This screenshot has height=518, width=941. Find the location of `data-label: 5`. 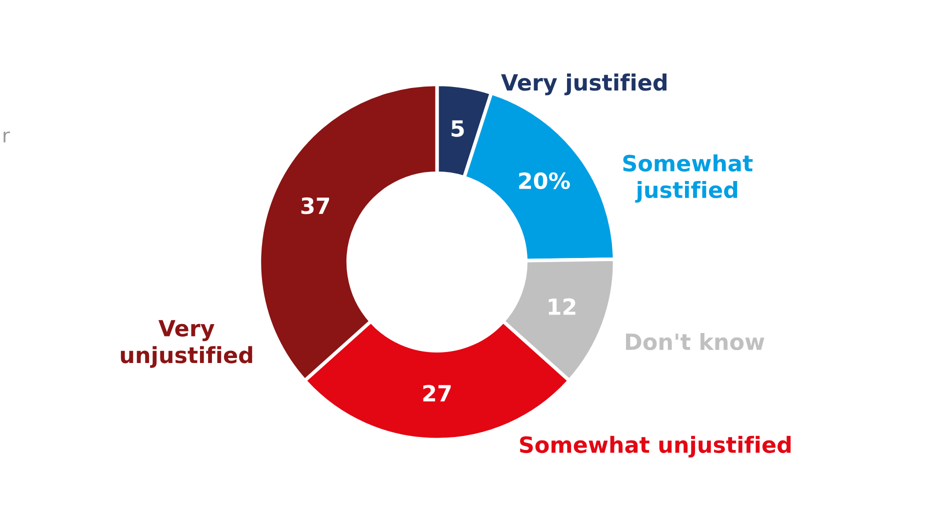

data-label: 5 is located at coordinates (458, 128).